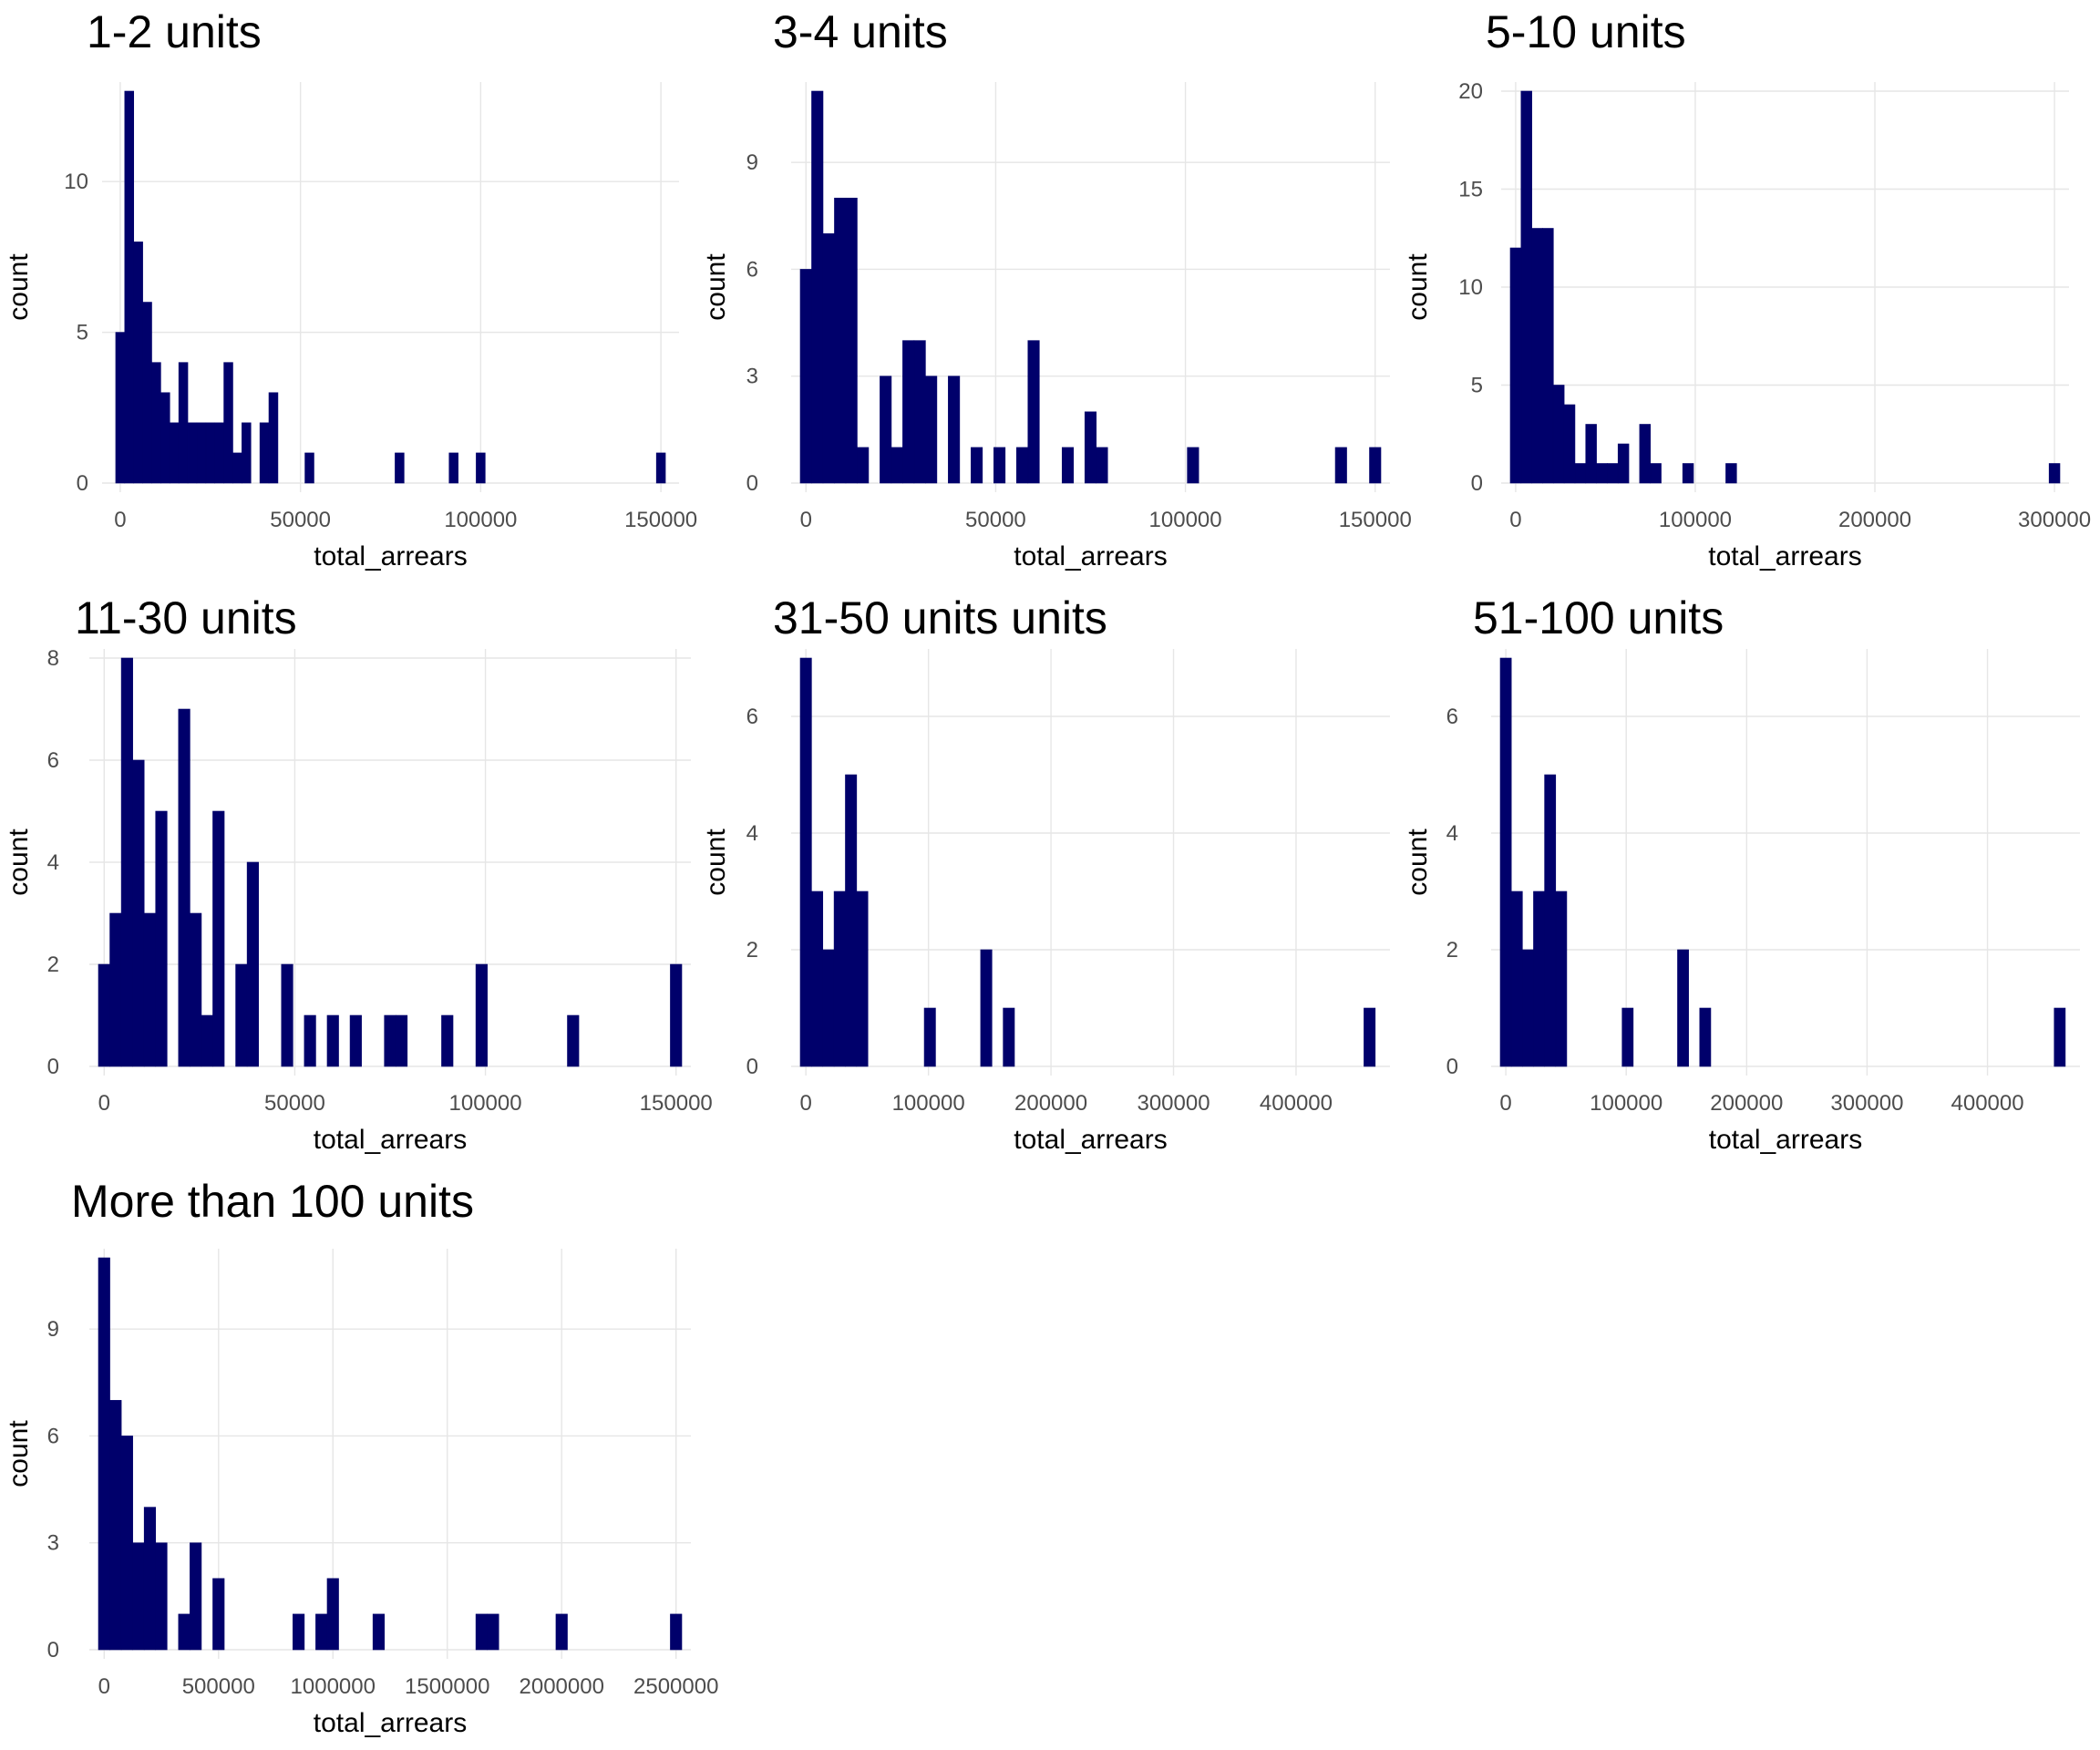  Describe the element at coordinates (1452, 950) in the screenshot. I see `y-tick-label: 2` at that location.